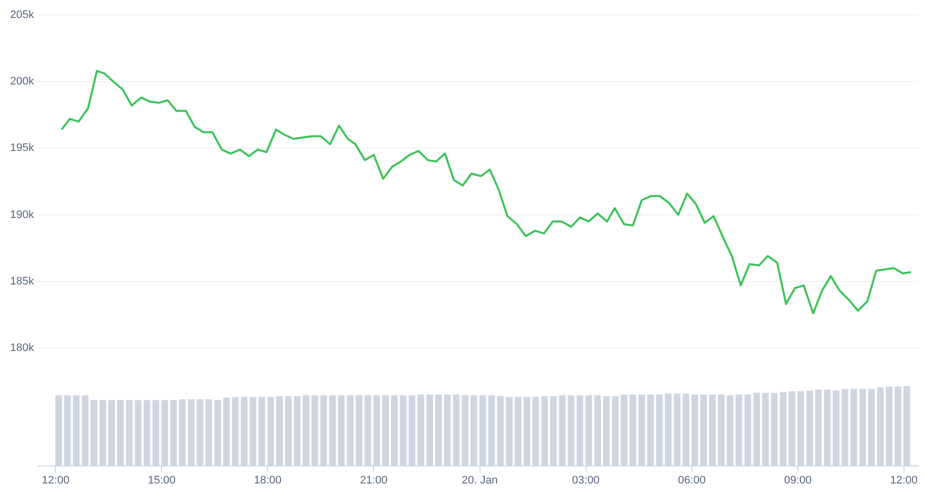 The height and width of the screenshot is (494, 925). I want to click on x-tick-label: 09:00, so click(798, 480).